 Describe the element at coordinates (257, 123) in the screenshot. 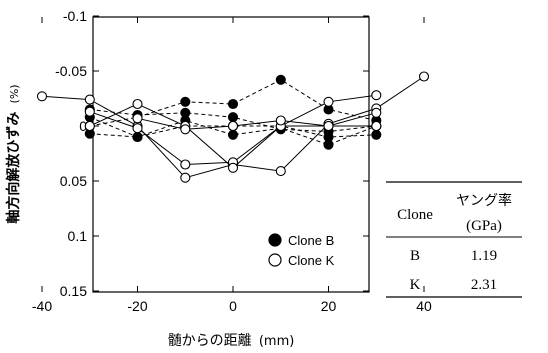

I see `clone-k-line` at that location.